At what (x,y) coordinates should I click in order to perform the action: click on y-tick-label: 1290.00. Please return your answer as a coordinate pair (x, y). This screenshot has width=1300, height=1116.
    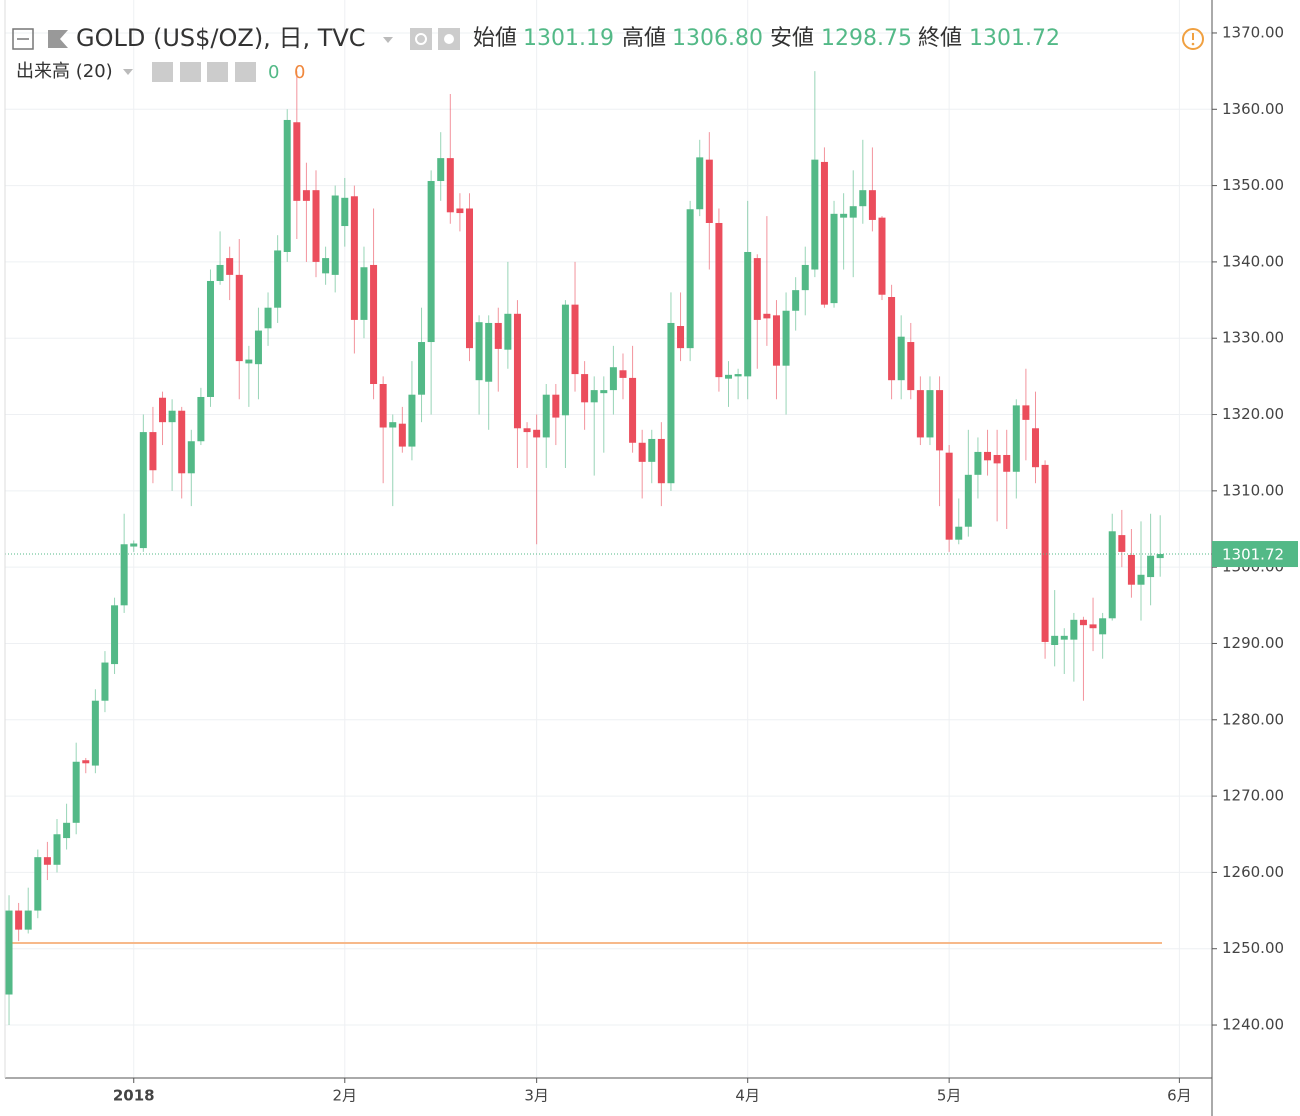
    Looking at the image, I should click on (1253, 643).